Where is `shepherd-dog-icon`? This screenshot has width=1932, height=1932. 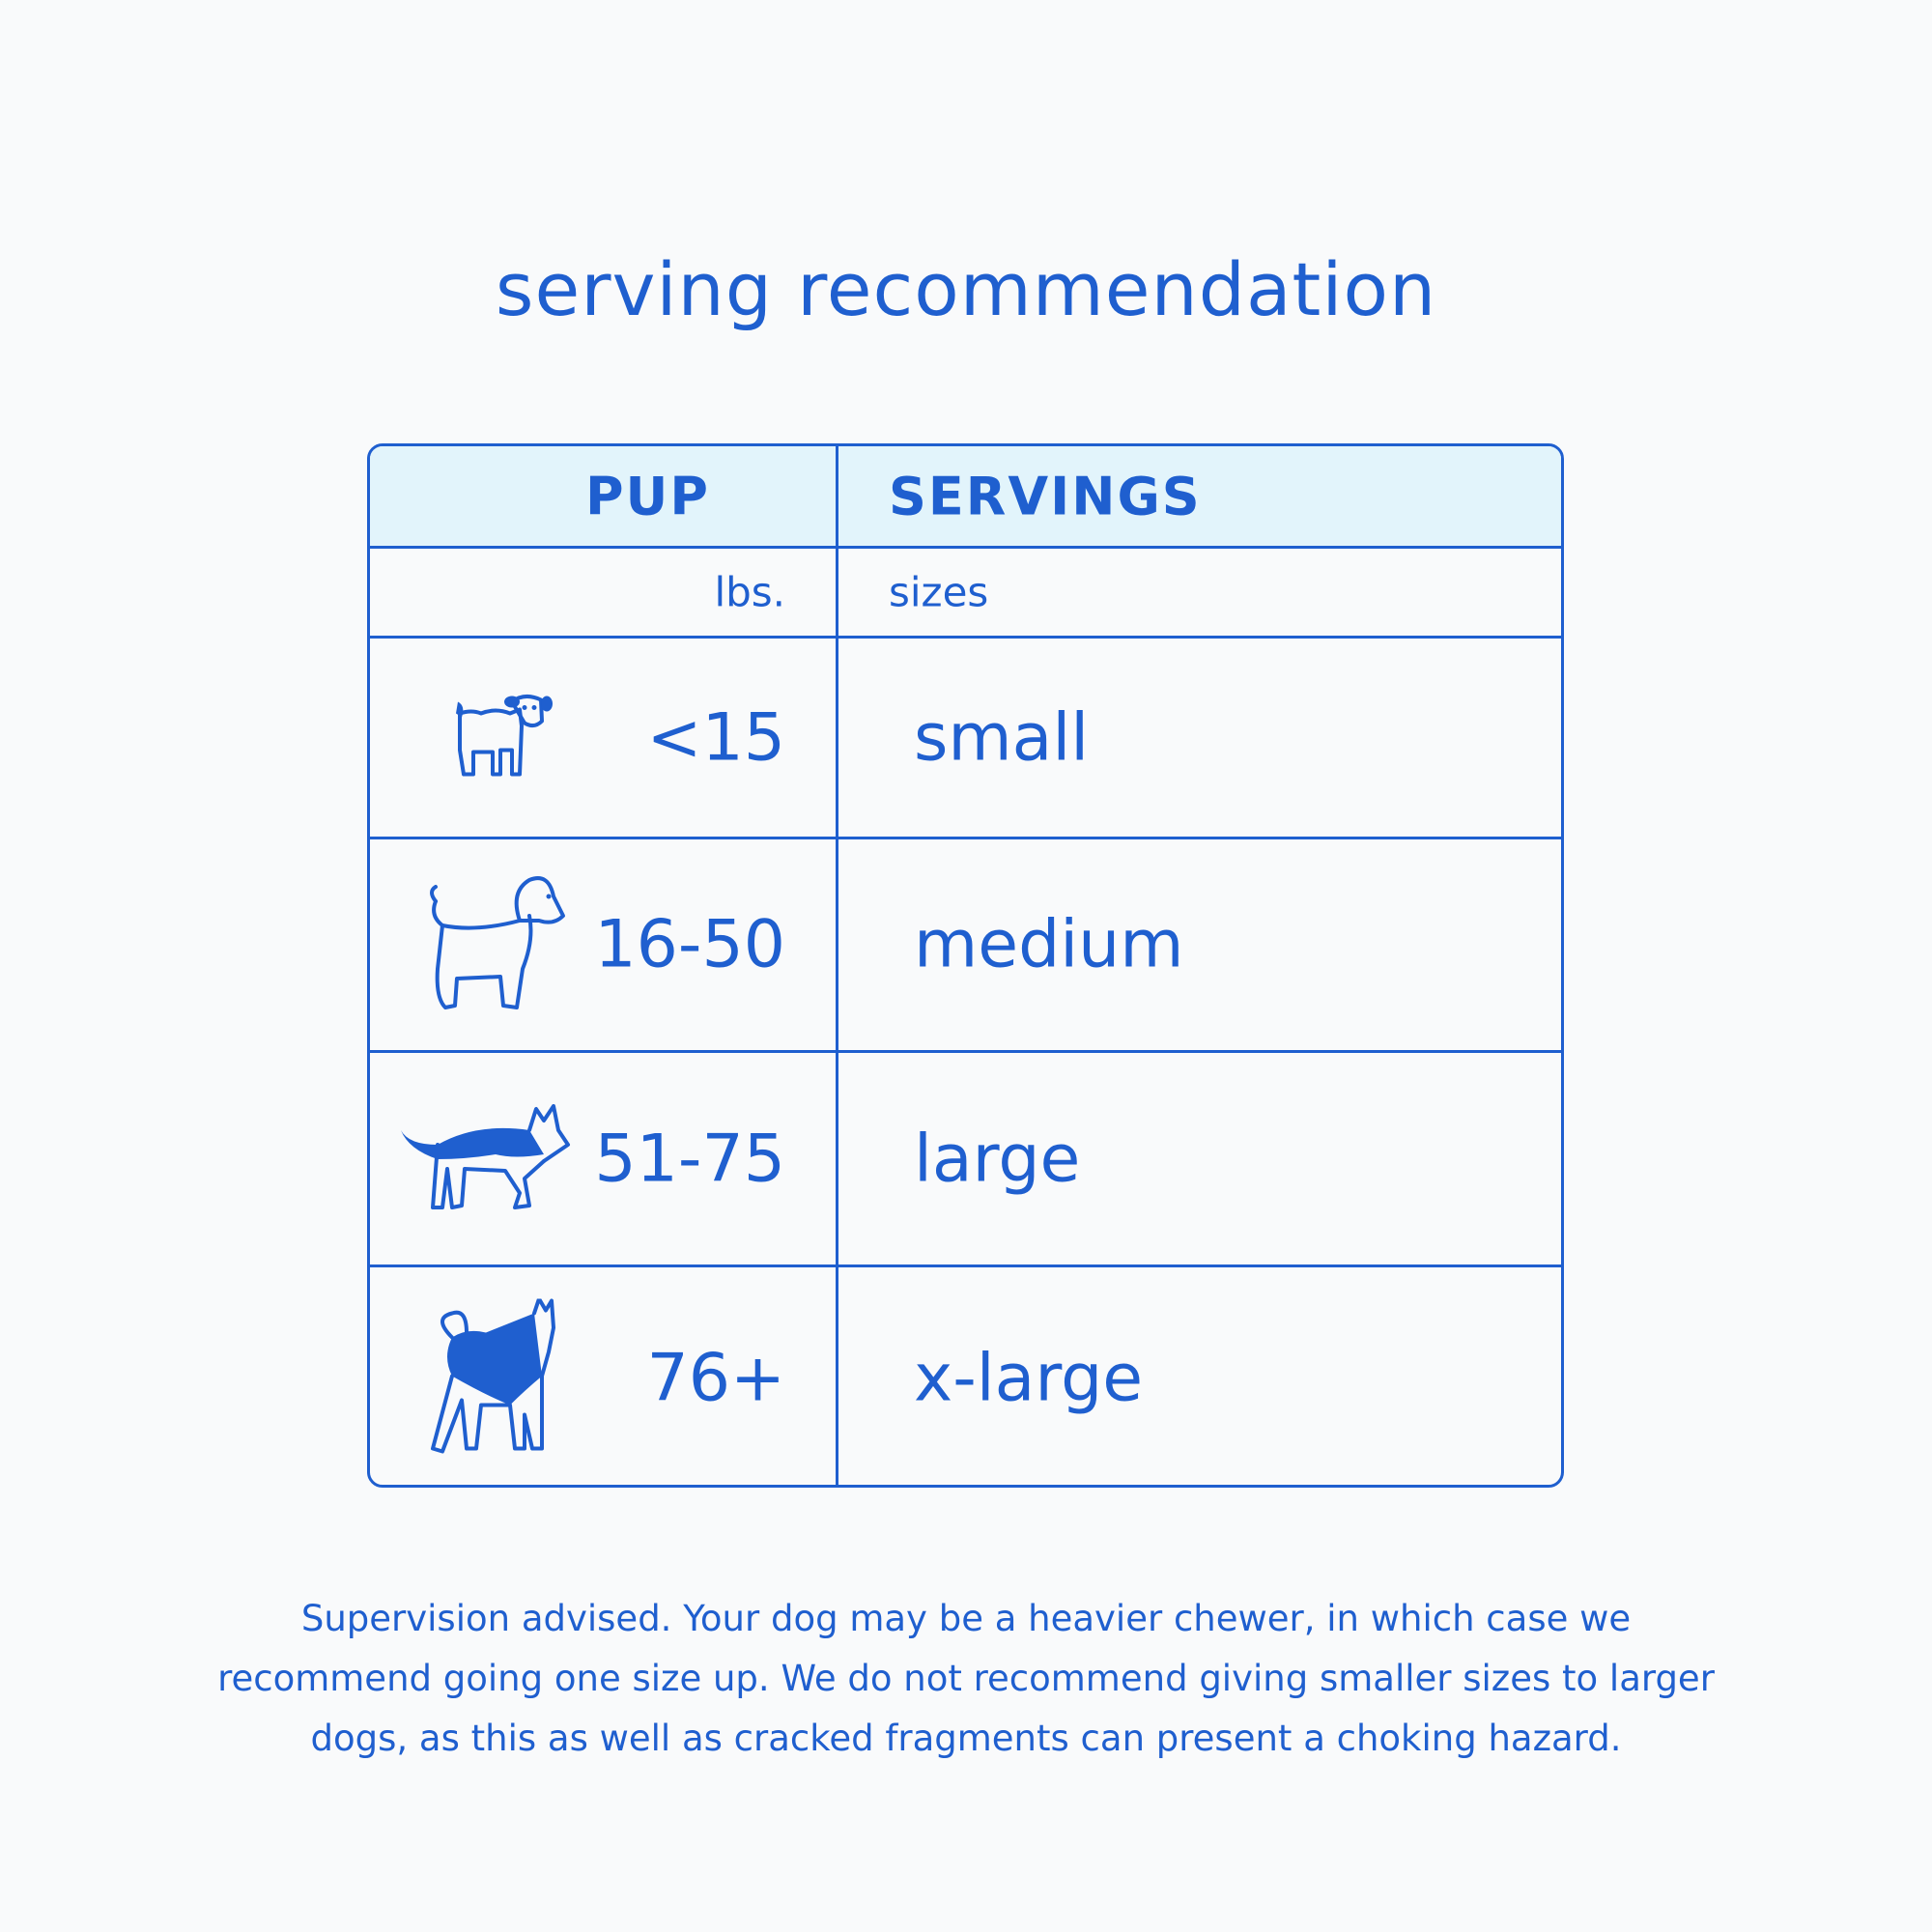 shepherd-dog-icon is located at coordinates (485, 1156).